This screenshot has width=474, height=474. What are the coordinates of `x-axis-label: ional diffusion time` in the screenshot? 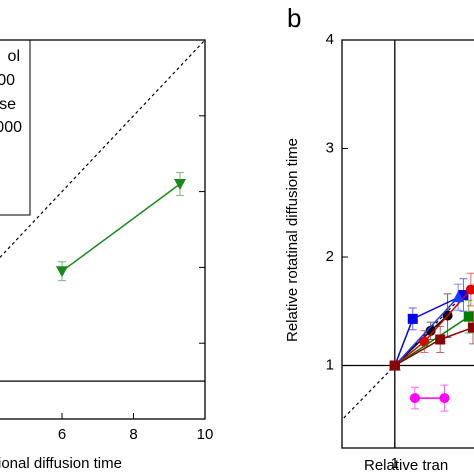 It's located at (61, 463).